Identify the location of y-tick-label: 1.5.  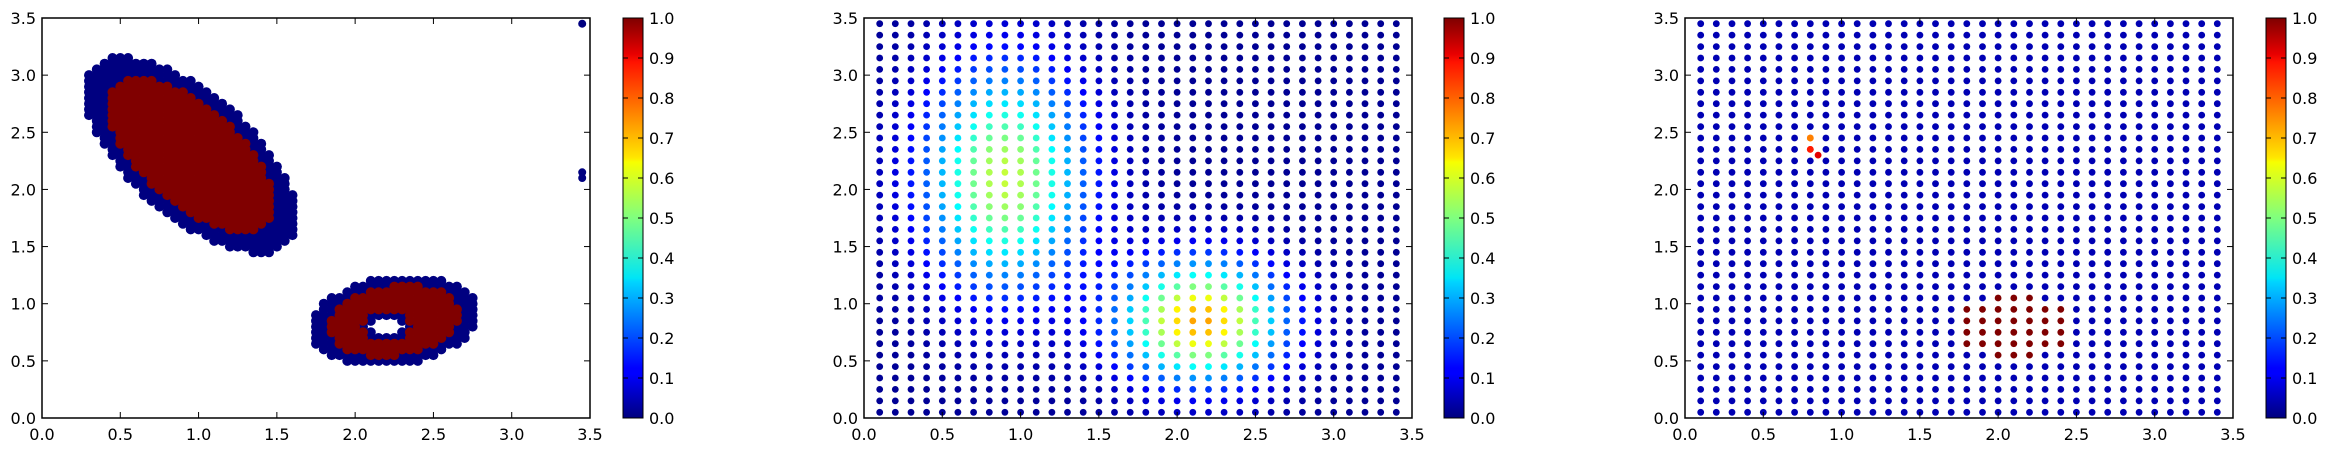
(1666, 247).